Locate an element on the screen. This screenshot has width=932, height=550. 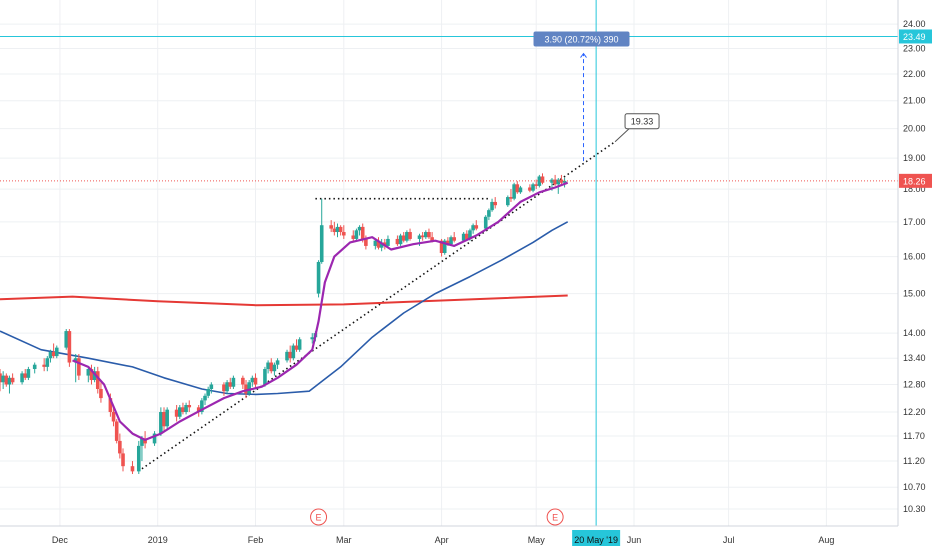
measure-tool: 3.90 (20.72%) 390 is located at coordinates (581, 96).